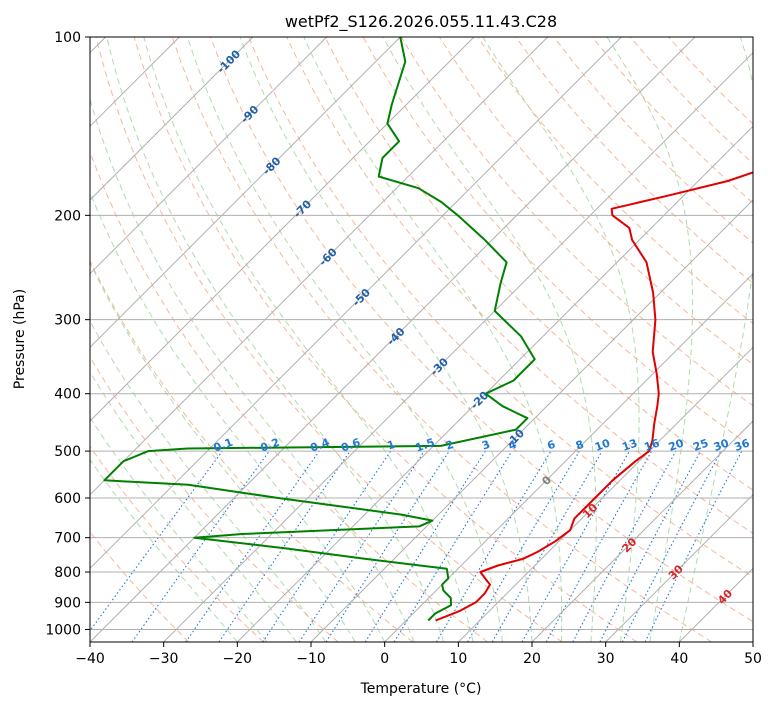 The height and width of the screenshot is (708, 775). I want to click on y-tick-label: 400, so click(67, 395).